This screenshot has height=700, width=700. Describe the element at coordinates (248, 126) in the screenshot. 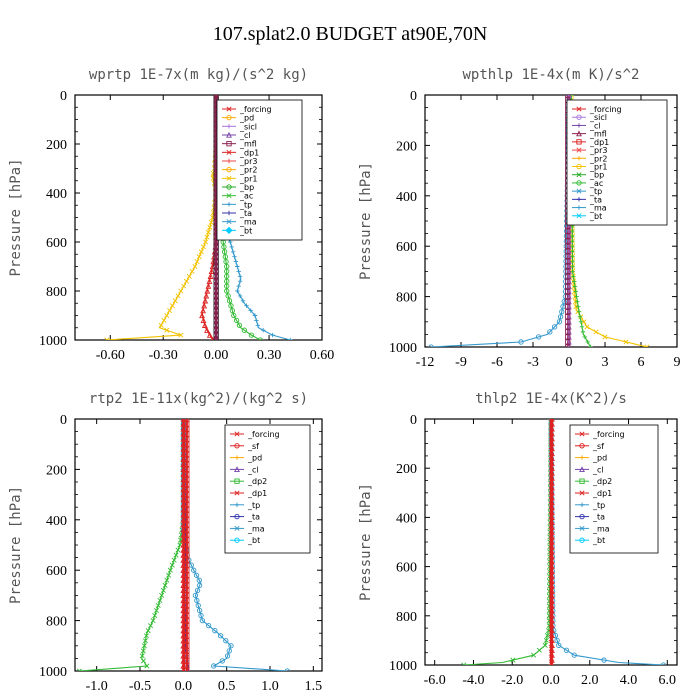

I see `legend-label: _sicl` at that location.